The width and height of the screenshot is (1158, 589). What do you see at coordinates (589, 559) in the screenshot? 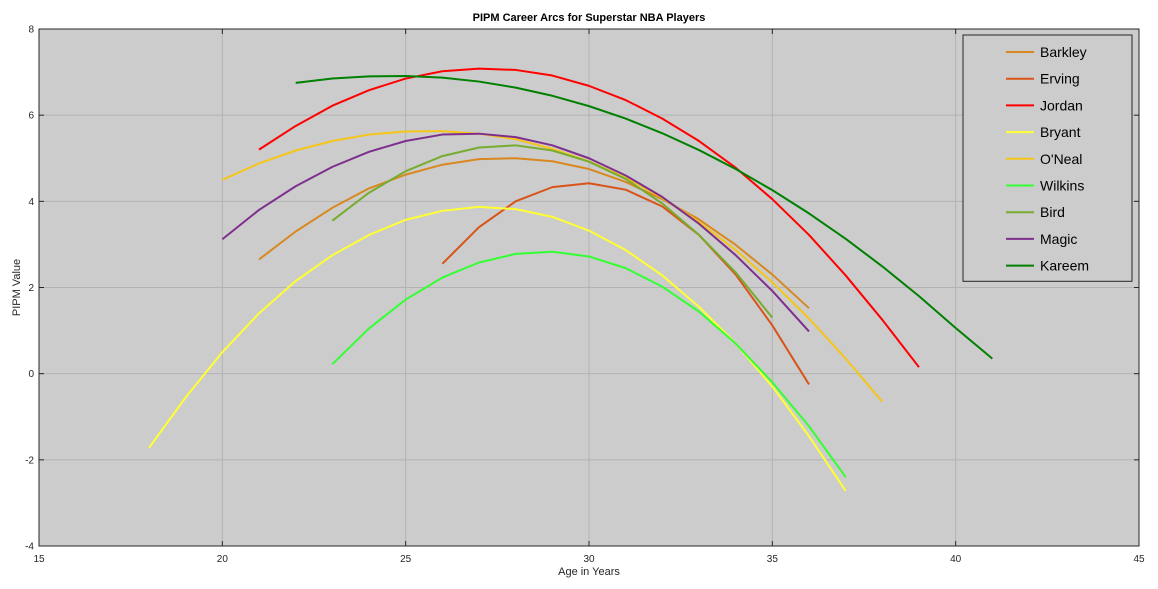
I see `x-tick-label: 30` at bounding box center [589, 559].